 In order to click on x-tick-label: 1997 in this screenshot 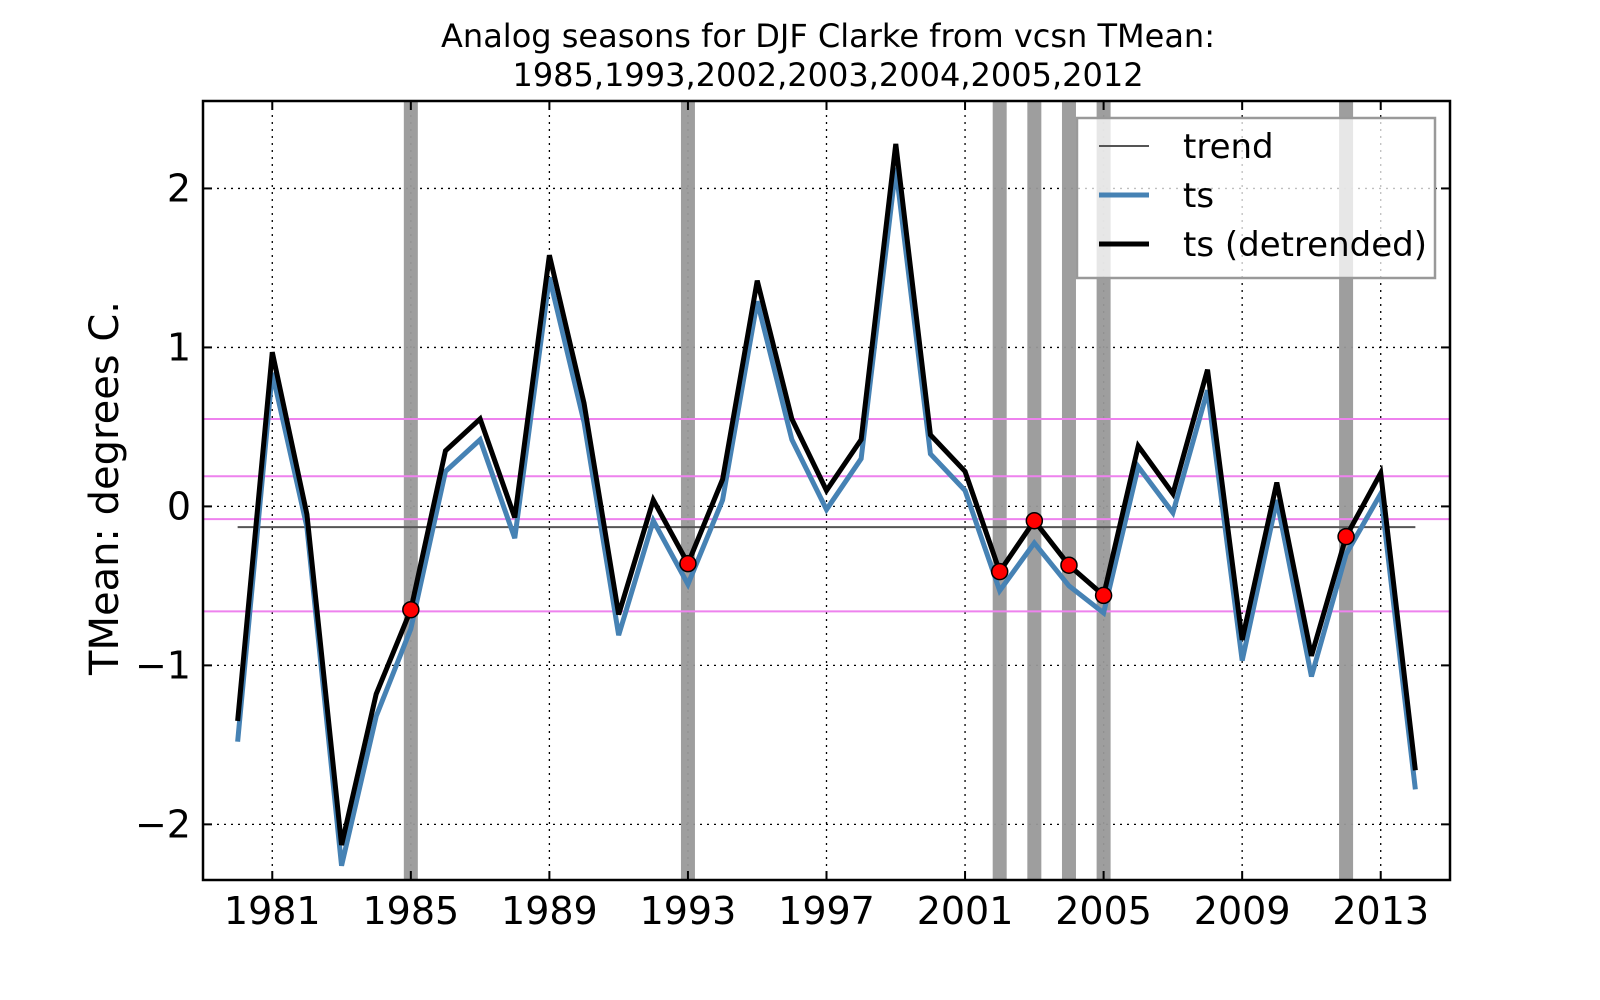, I will do `click(826, 911)`.